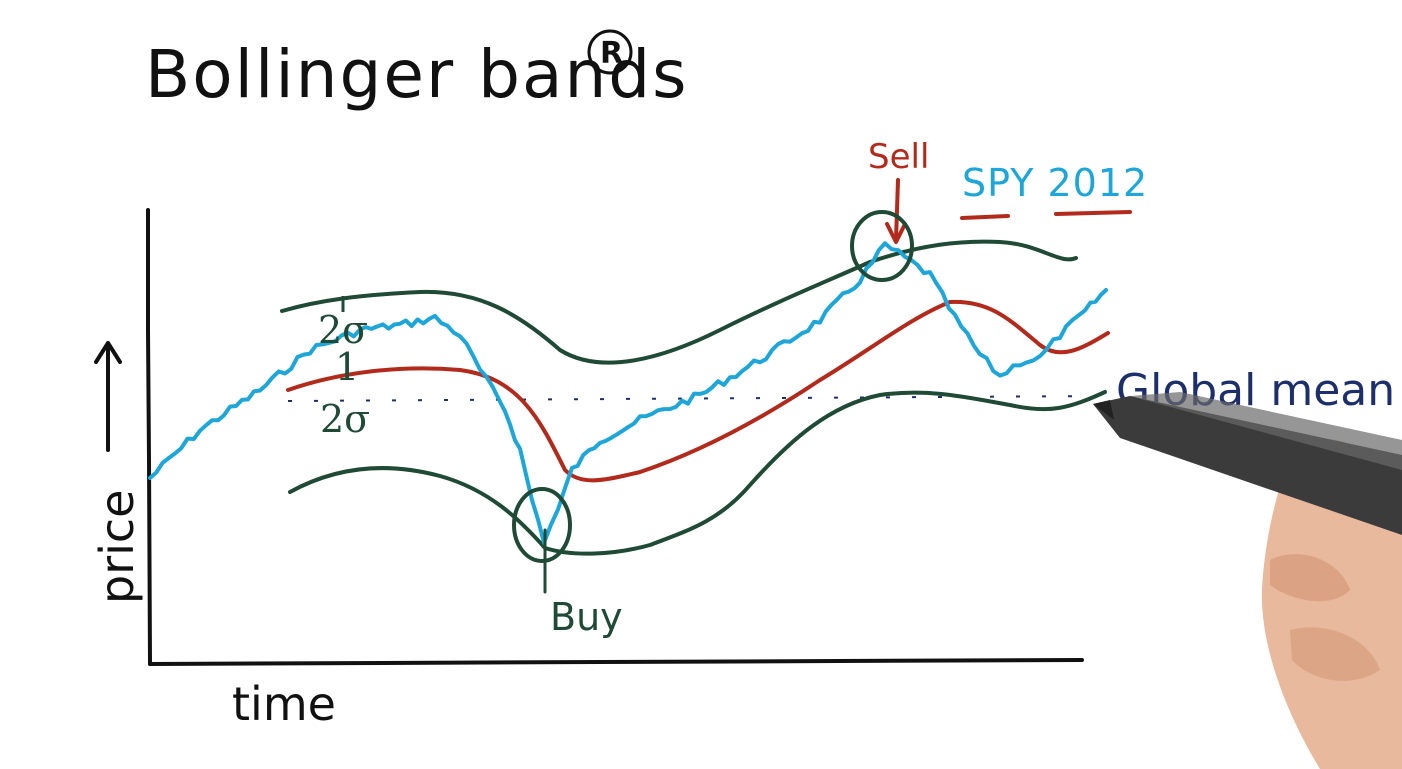  Describe the element at coordinates (347, 367) in the screenshot. I see `upper-tick-label: 1` at that location.